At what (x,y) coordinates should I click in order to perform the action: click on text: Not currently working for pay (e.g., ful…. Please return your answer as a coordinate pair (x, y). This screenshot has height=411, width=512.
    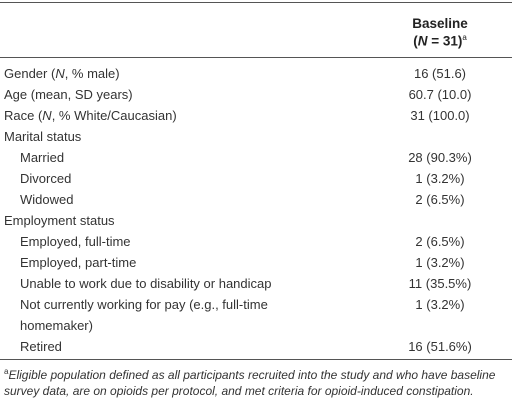
    Looking at the image, I should click on (144, 315).